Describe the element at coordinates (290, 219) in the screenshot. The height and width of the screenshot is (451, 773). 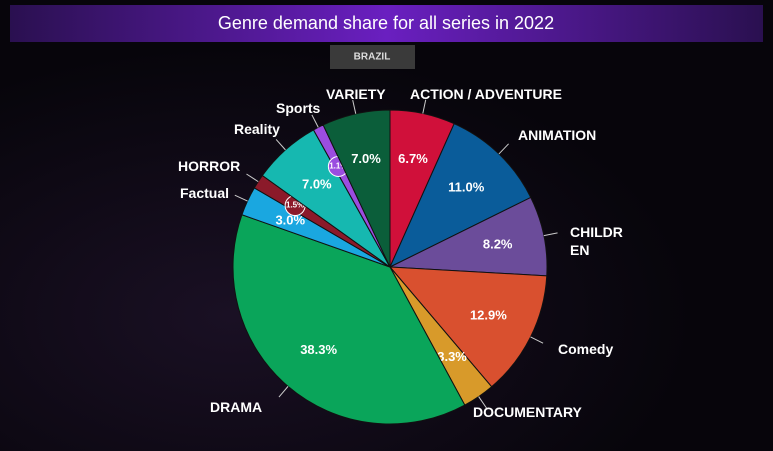
I see `value-label: 3.0%` at that location.